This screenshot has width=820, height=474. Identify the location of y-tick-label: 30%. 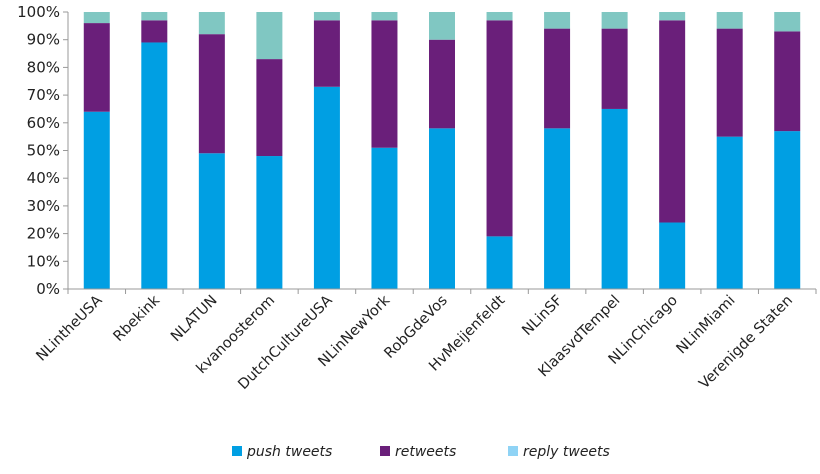
(43, 206).